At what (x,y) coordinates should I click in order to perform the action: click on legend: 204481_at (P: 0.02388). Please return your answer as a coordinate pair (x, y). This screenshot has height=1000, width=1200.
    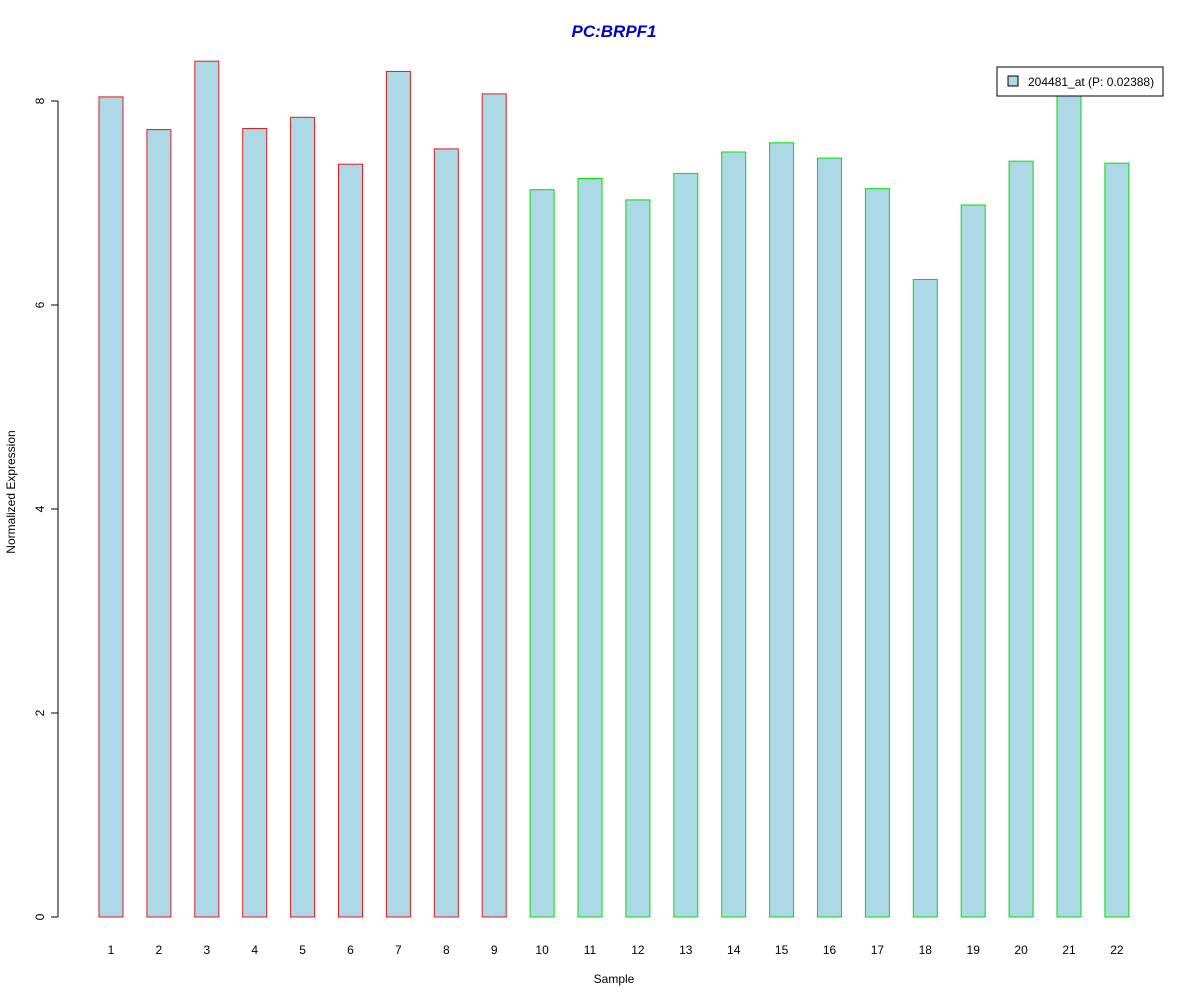
    Looking at the image, I should click on (1080, 81).